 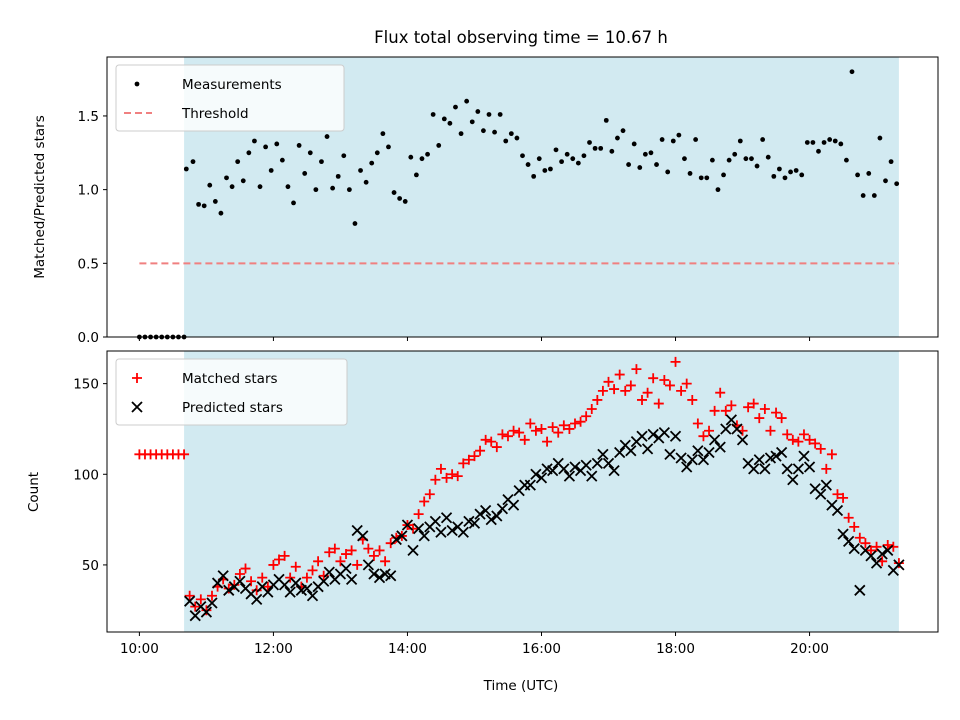 I want to click on chart-title: Flux total observing time = 10.67 h, so click(x=521, y=37).